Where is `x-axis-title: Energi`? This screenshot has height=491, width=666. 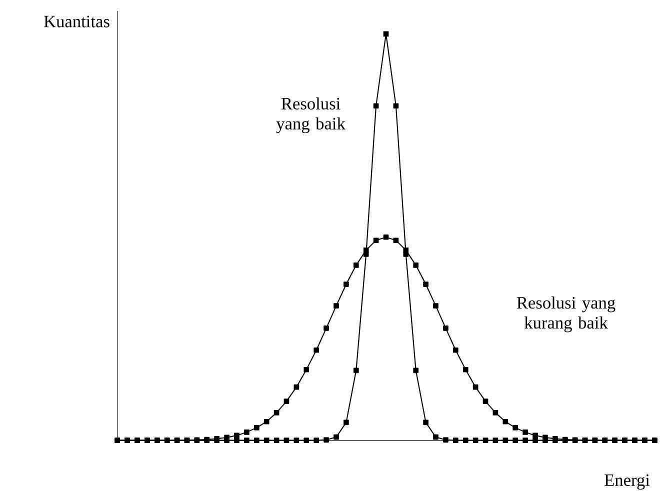
x-axis-title: Energi is located at coordinates (627, 482).